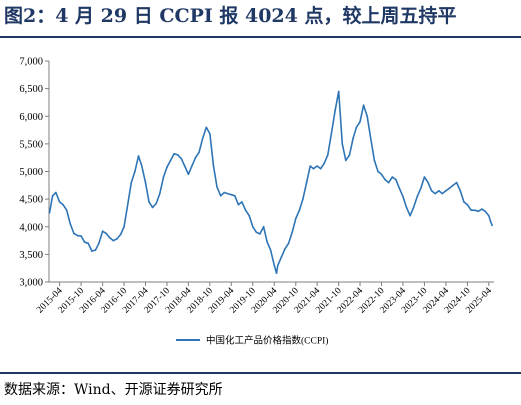  What do you see at coordinates (260, 37) in the screenshot?
I see `title-rule` at bounding box center [260, 37].